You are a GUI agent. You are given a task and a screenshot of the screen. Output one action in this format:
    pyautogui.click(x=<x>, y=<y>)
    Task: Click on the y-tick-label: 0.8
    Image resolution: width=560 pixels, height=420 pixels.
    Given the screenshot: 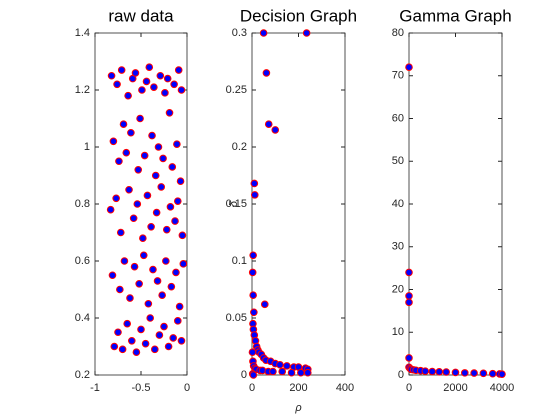 What is the action you would take?
    pyautogui.click(x=82, y=204)
    